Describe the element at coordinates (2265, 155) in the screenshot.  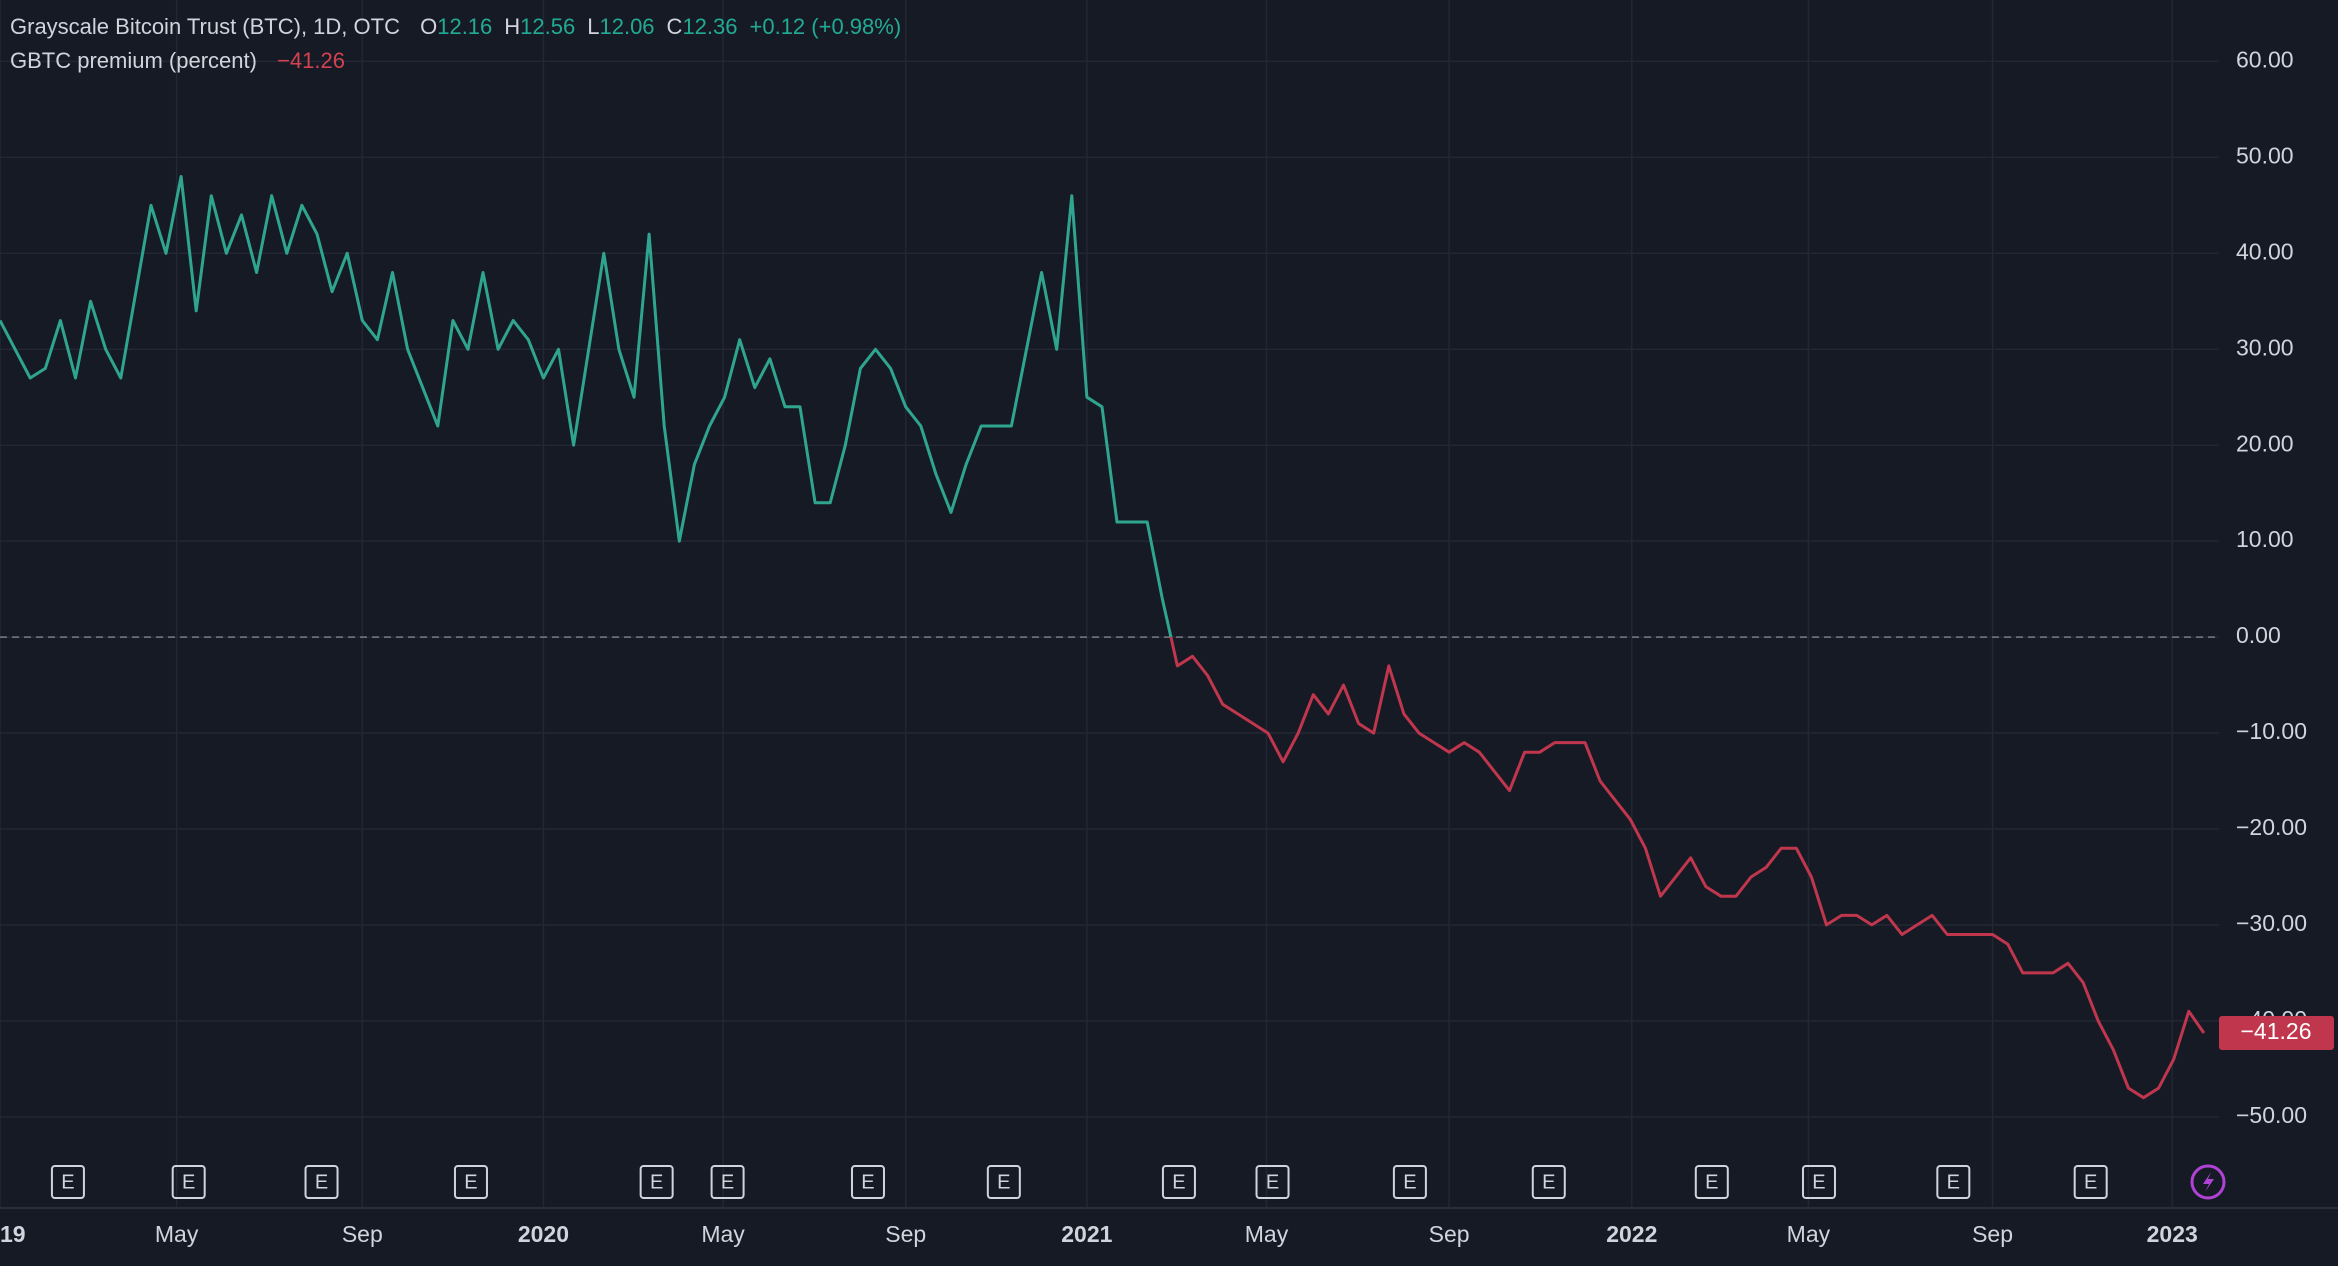
I see `y-tick-label: 50.00` at that location.